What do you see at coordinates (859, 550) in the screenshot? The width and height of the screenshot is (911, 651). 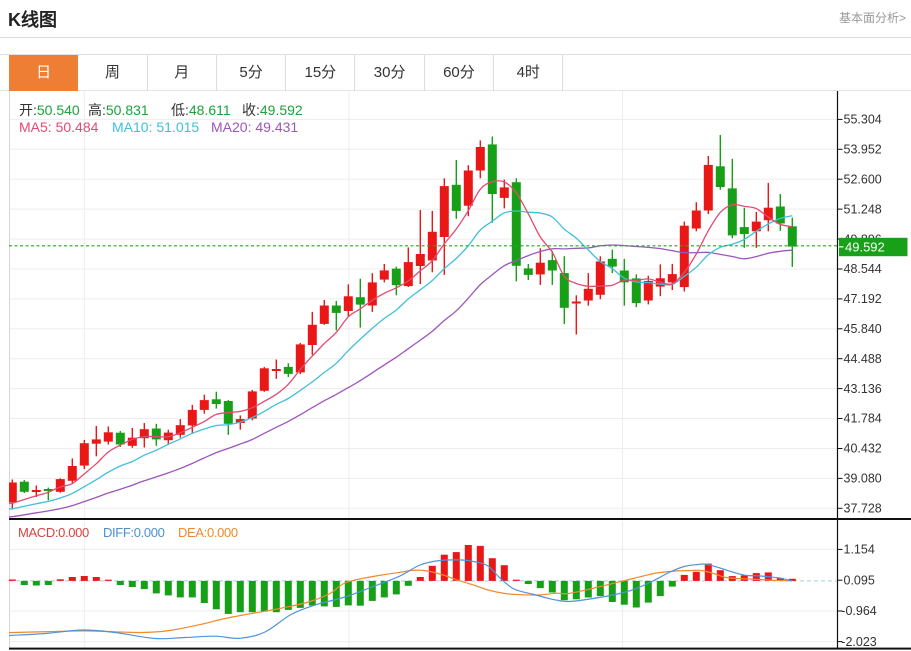 I see `svg-text: 1.154` at bounding box center [859, 550].